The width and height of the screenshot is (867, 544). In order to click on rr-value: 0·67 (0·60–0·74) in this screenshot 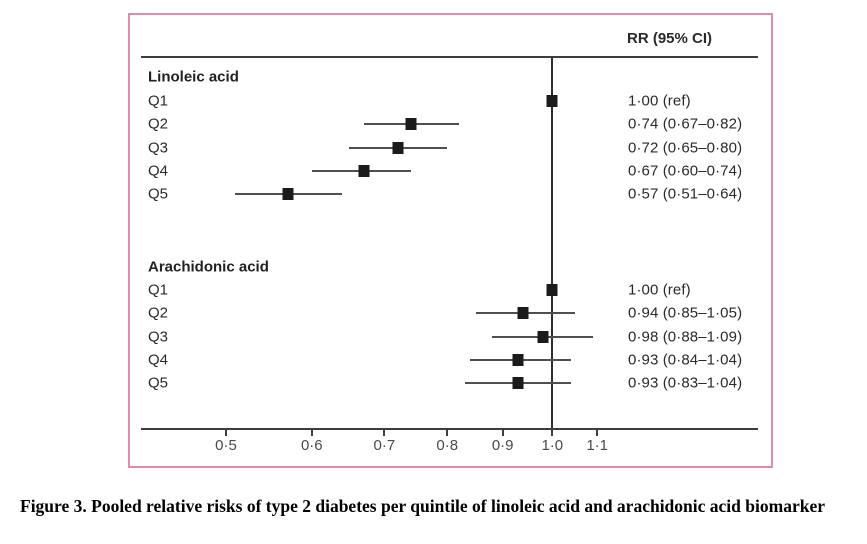, I will do `click(685, 171)`.